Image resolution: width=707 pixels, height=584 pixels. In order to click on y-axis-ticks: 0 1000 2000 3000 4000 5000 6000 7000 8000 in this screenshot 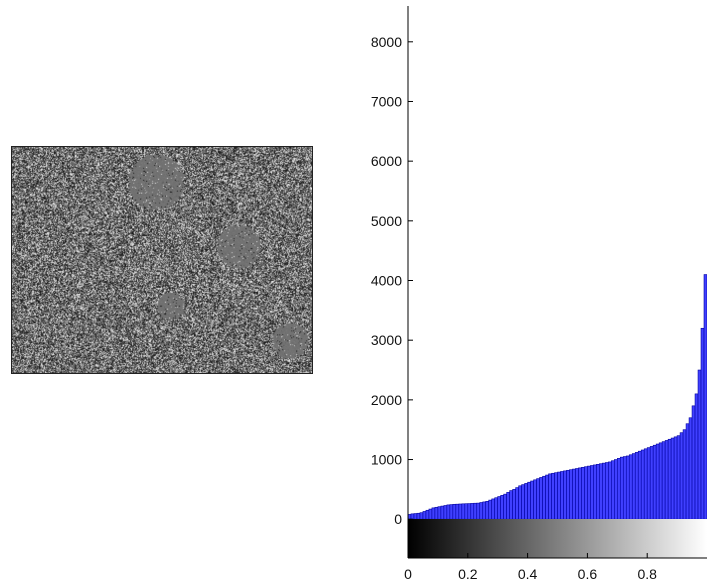, I will do `click(392, 280)`.